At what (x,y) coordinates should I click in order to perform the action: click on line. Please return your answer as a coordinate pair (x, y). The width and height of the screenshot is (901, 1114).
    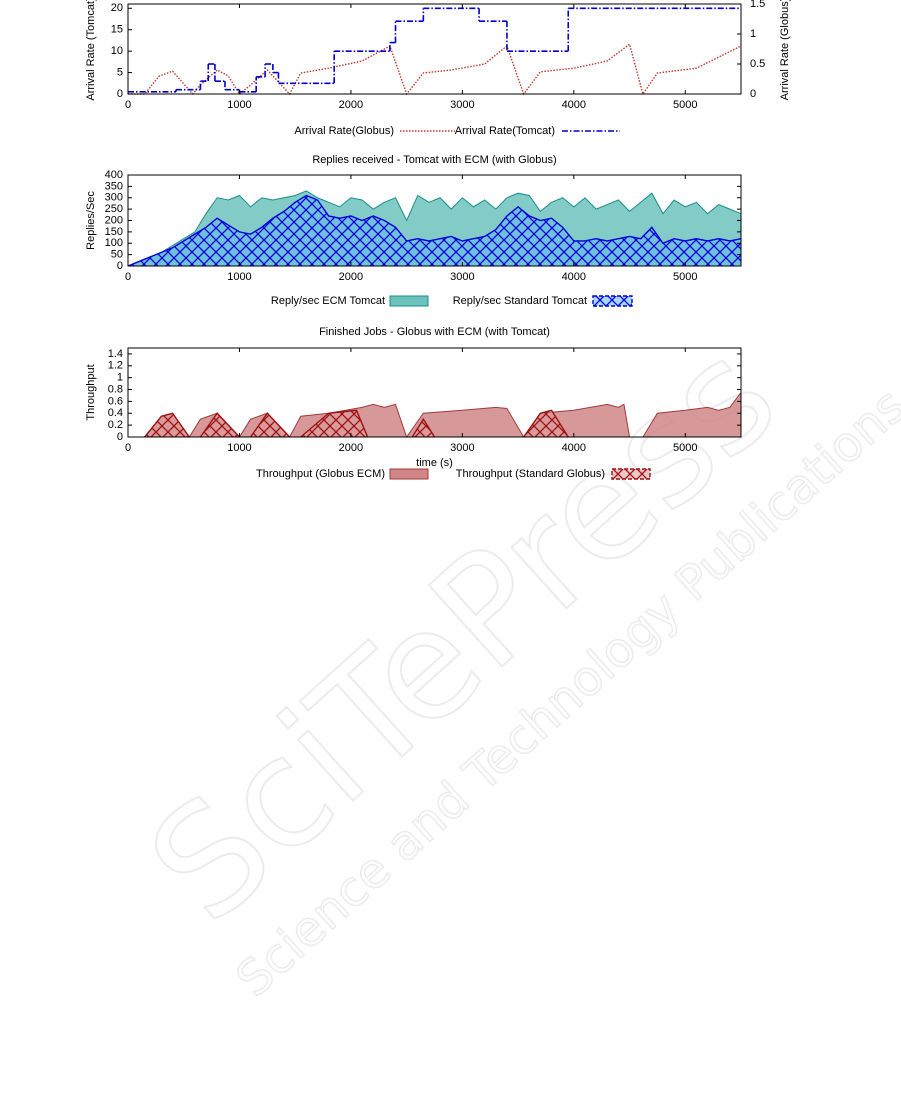
    Looking at the image, I should click on (435, 69).